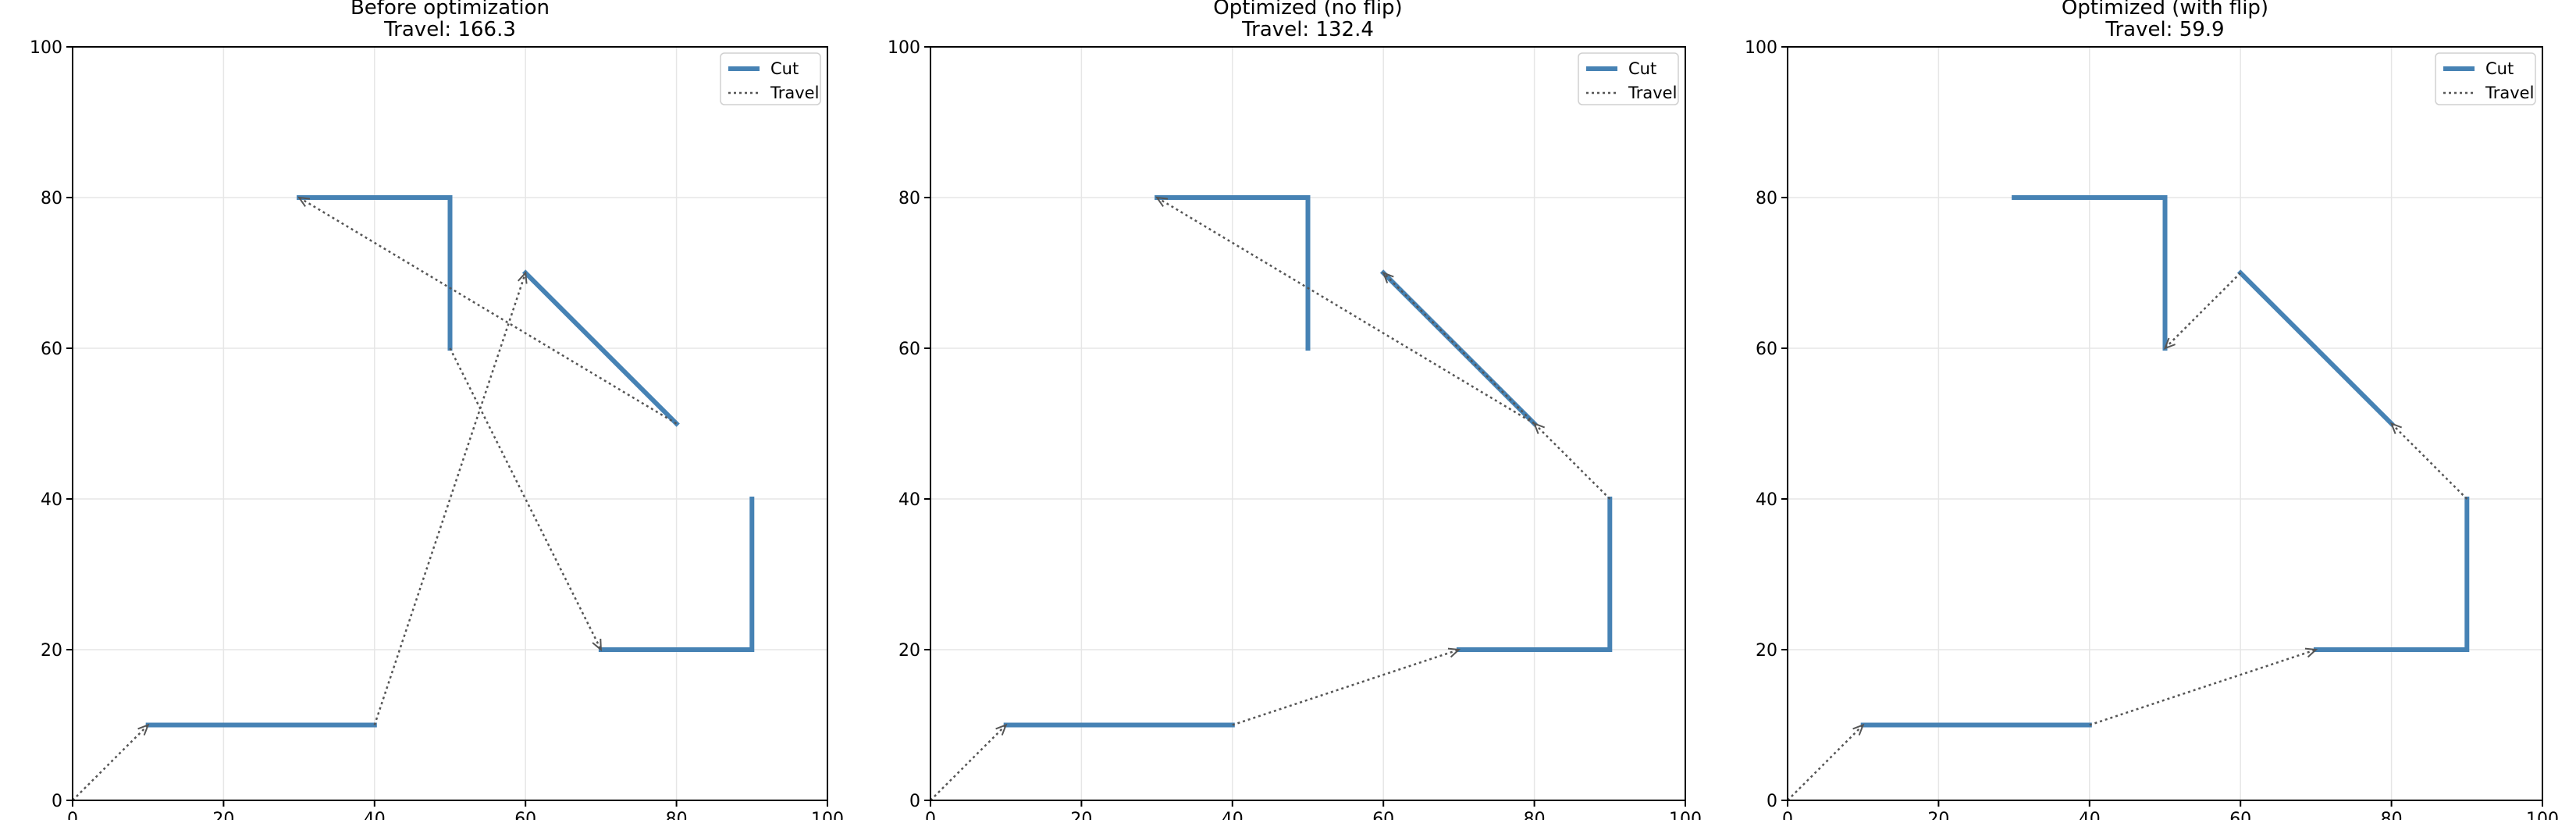 This screenshot has width=2576, height=823. I want to click on chart-subtitle: Travel: 166.3, so click(449, 30).